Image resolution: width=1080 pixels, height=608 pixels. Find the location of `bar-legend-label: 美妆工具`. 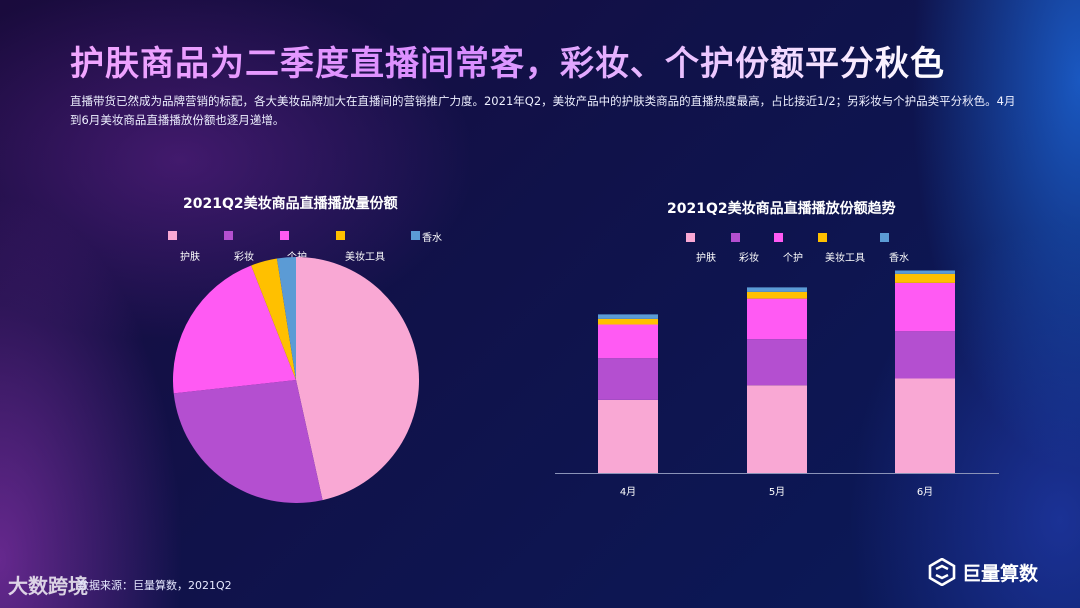

bar-legend-label: 美妆工具 is located at coordinates (845, 258).